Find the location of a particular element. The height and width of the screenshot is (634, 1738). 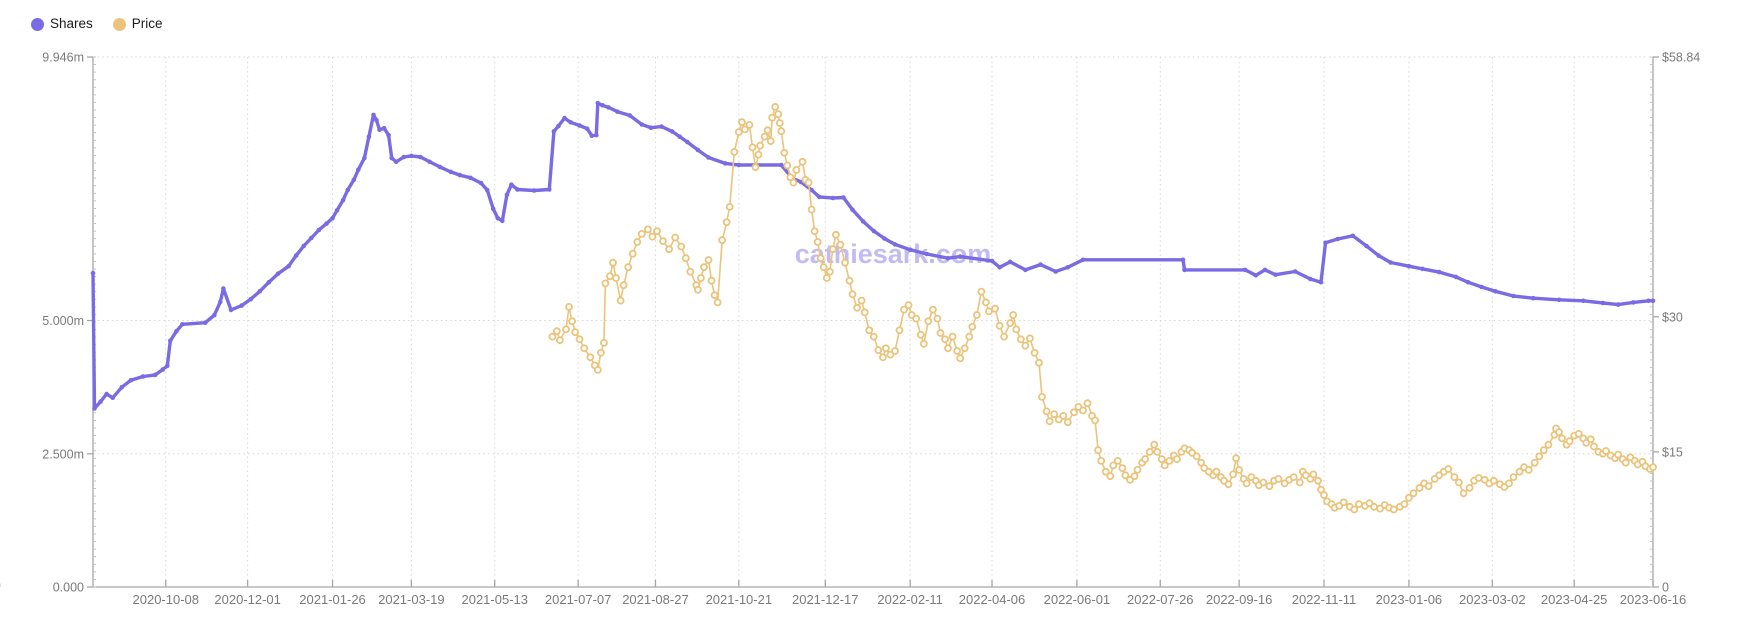

legend-item-shares: Shares is located at coordinates (62, 24).